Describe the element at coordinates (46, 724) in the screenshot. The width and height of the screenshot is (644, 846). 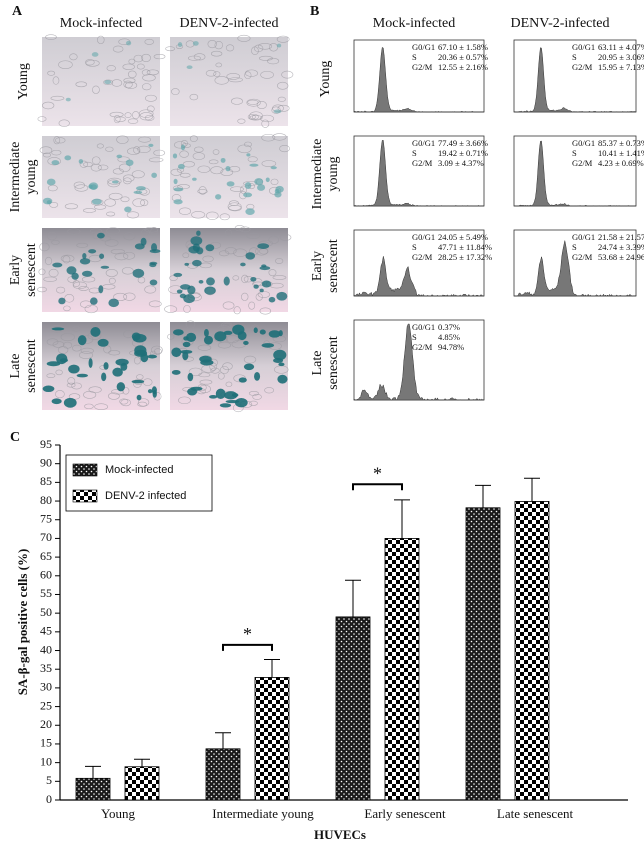
I see `y-tick-label: 20` at that location.